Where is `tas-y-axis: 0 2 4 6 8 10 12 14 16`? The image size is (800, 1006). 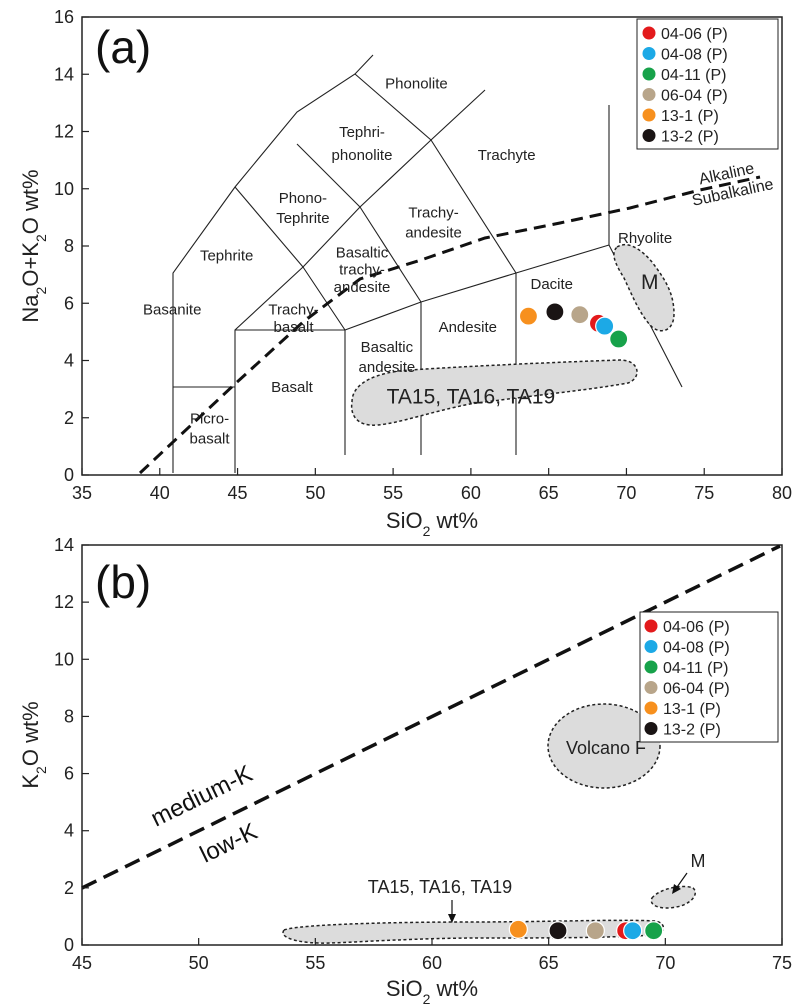
tas-y-axis: 0 2 4 6 8 10 12 14 16 is located at coordinates (71, 246).